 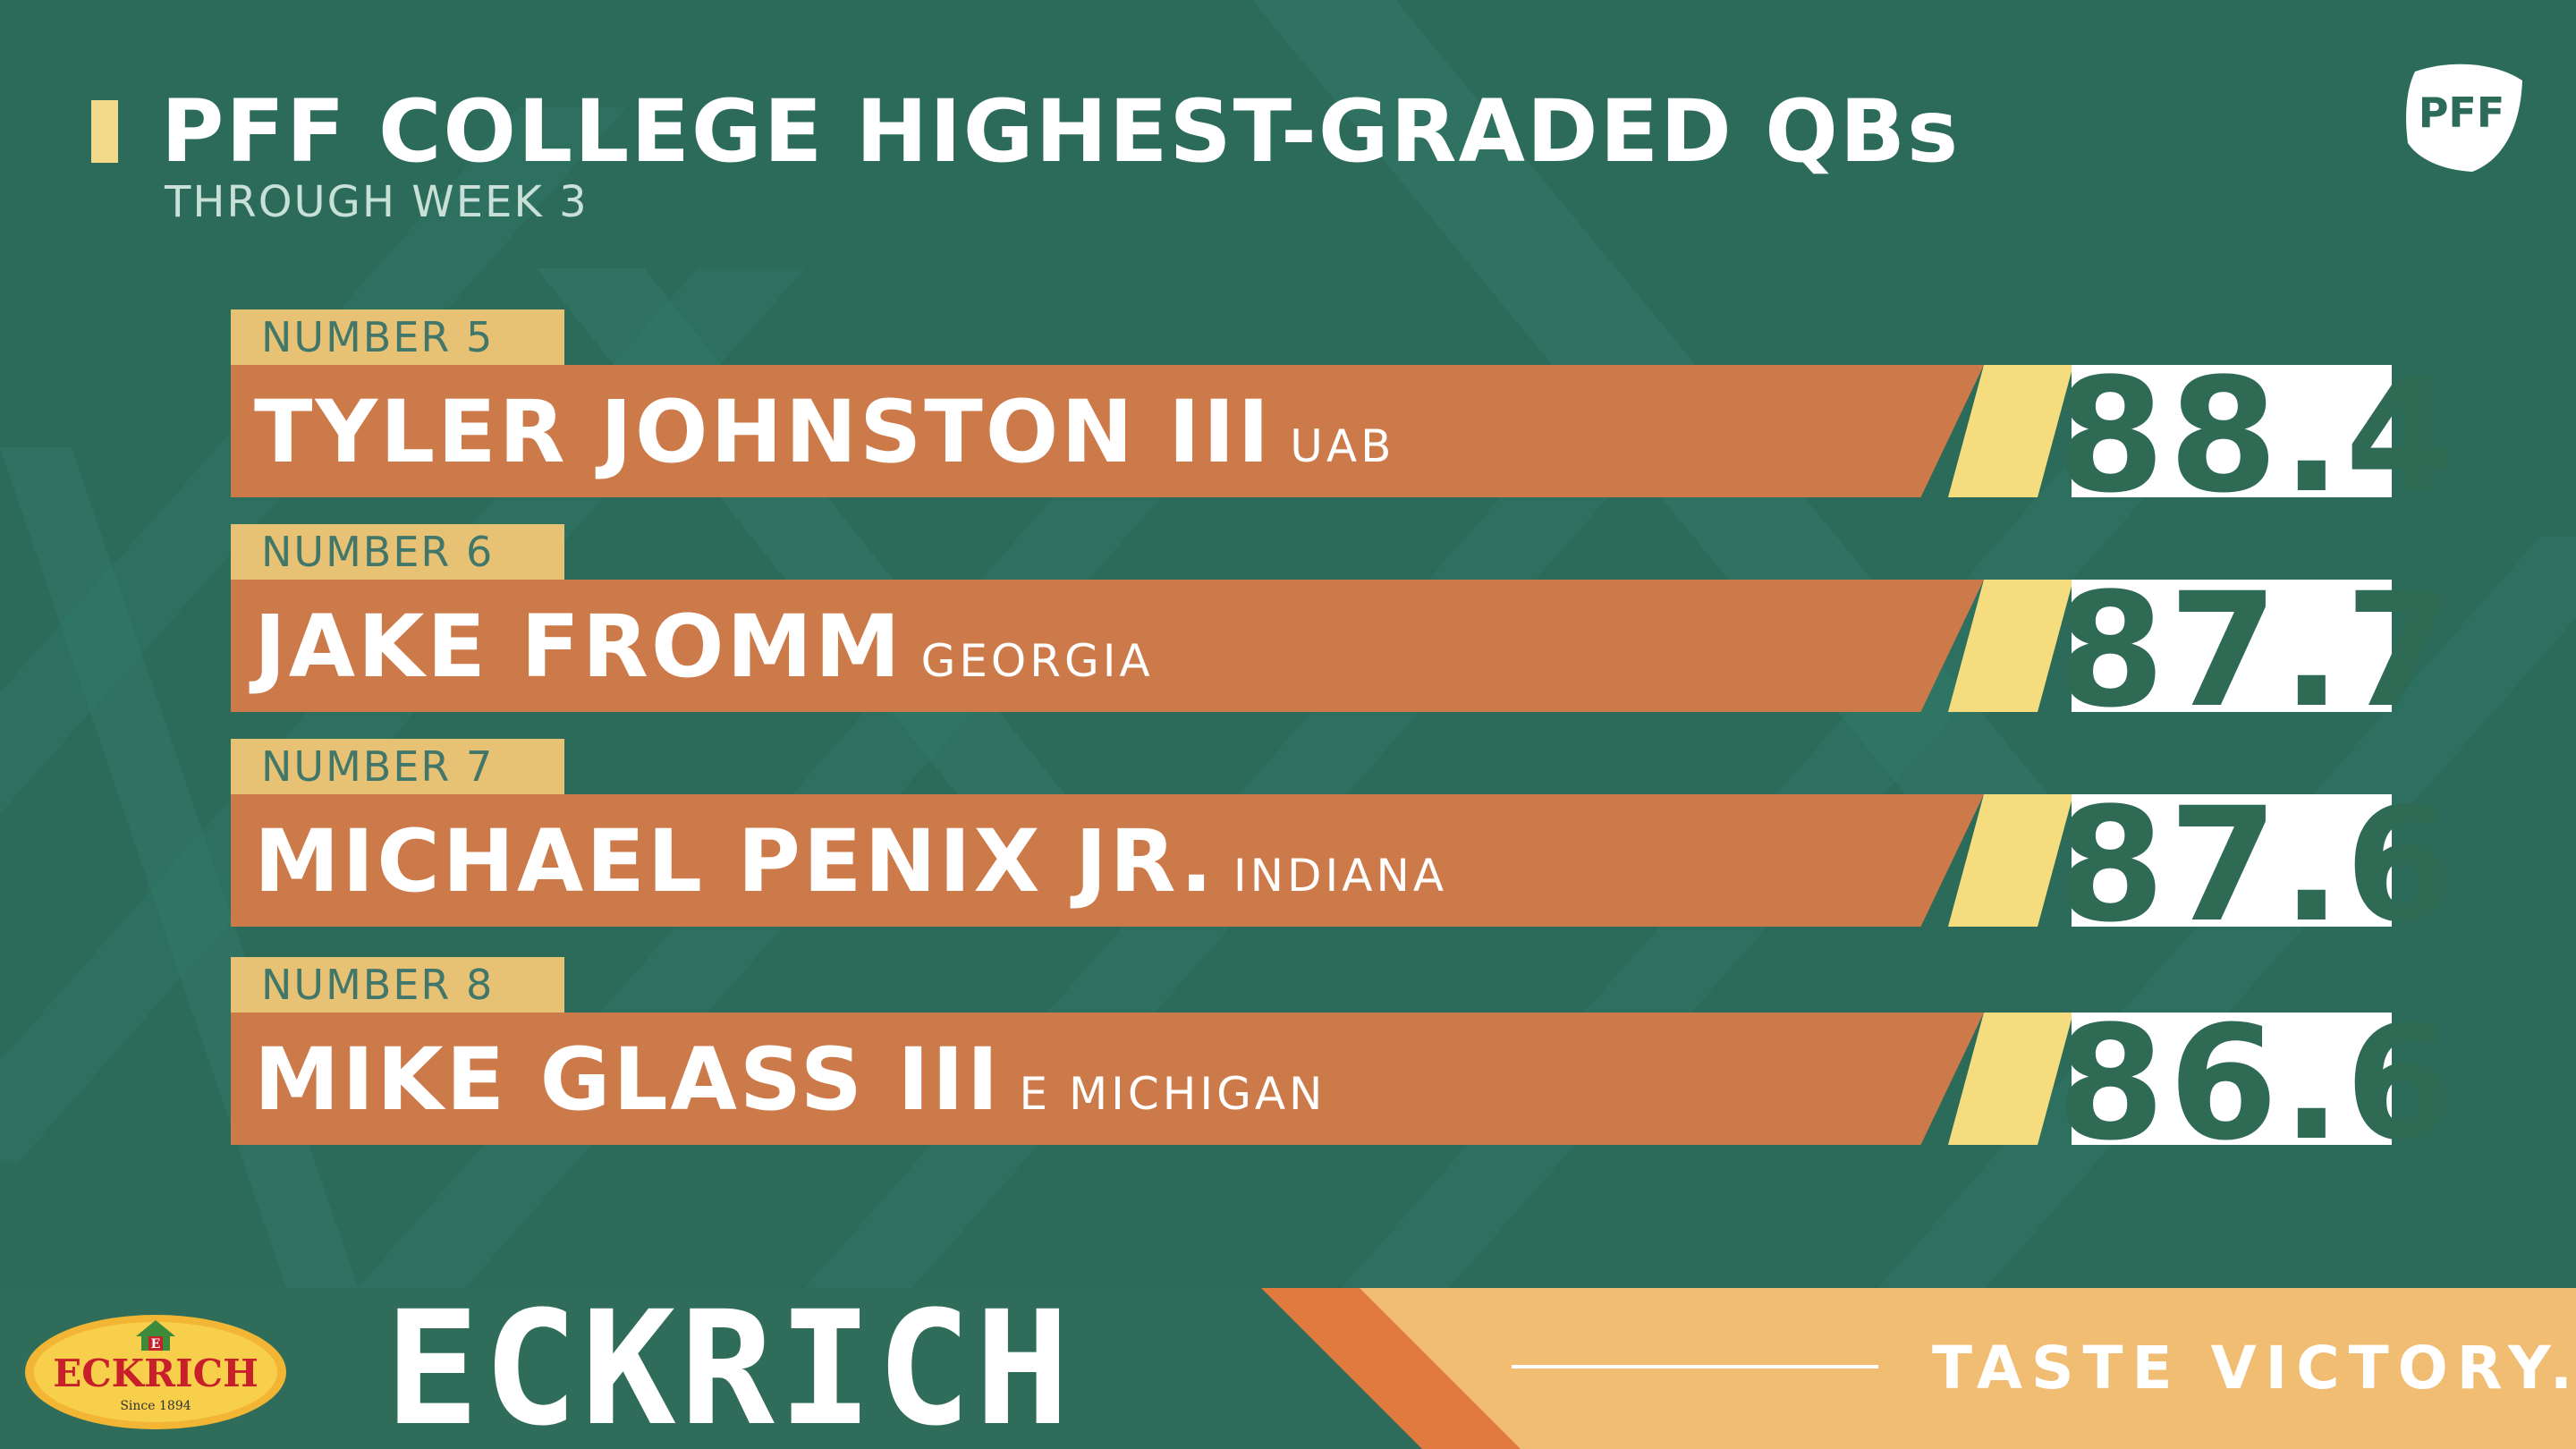 I want to click on school-name: E MICHIGAN, so click(x=1172, y=1094).